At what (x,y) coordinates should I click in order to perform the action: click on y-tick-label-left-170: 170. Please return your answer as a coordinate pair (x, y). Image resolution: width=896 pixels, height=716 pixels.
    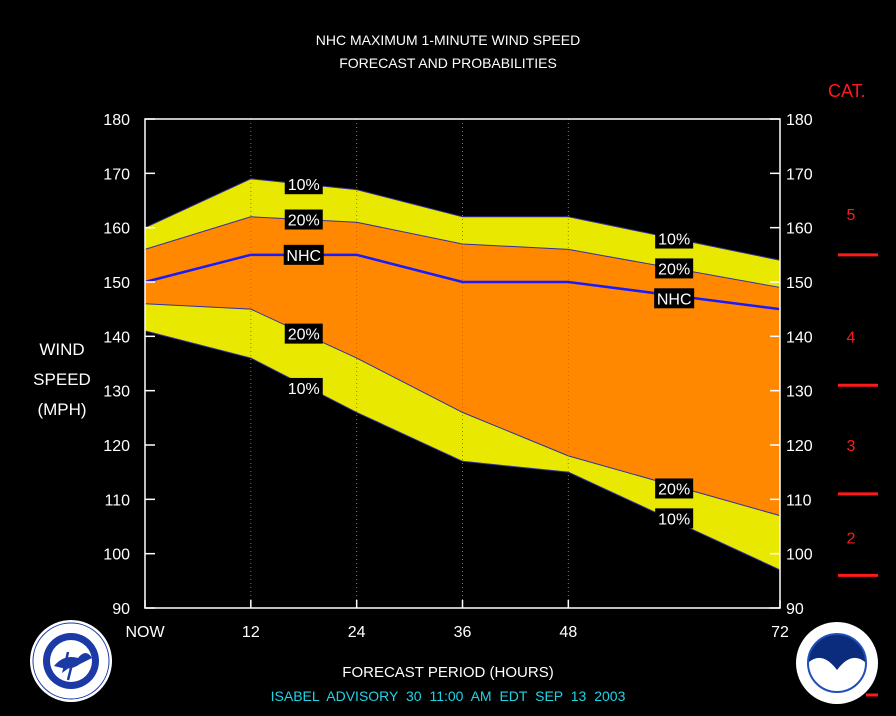
    Looking at the image, I should click on (116, 174).